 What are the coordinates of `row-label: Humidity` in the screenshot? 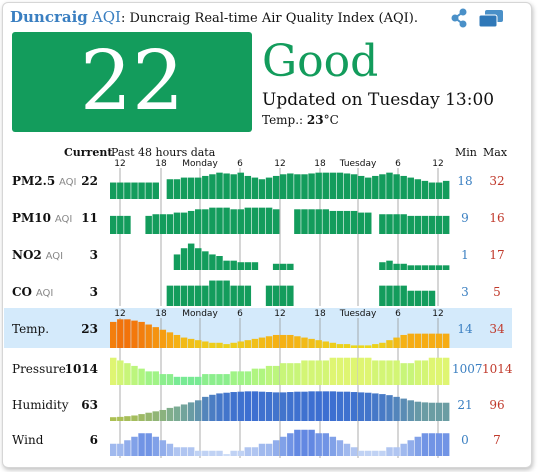 It's located at (40, 405).